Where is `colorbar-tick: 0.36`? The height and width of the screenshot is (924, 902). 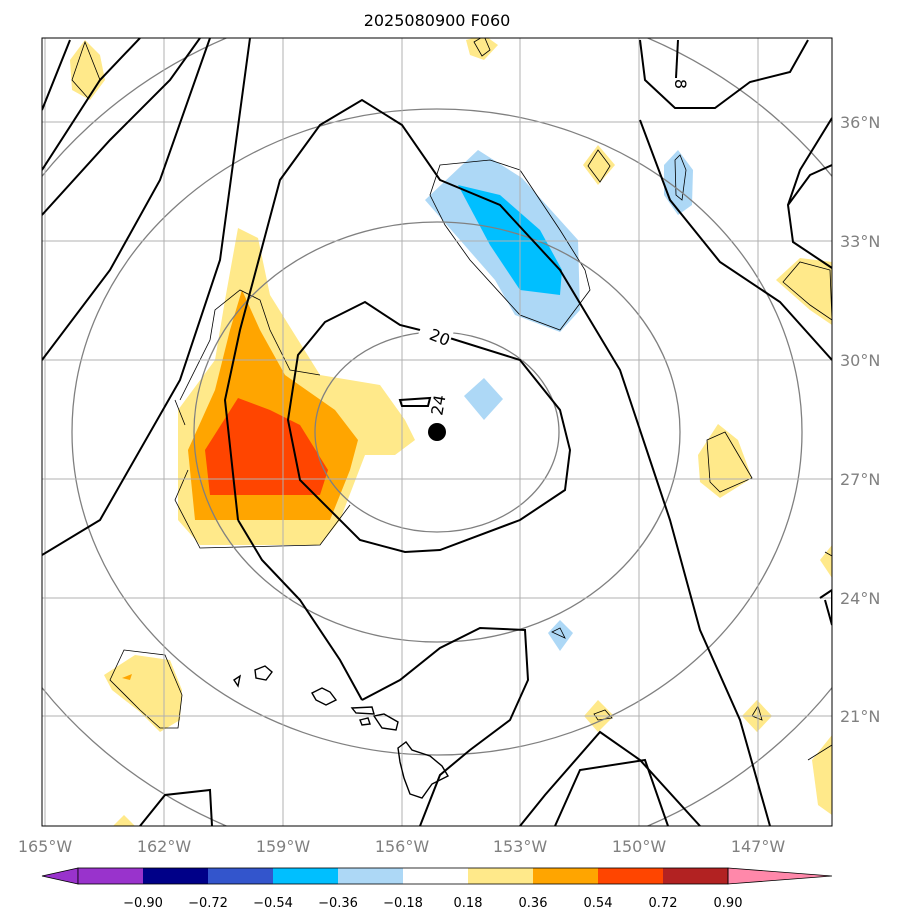
colorbar-tick: 0.36 is located at coordinates (533, 903).